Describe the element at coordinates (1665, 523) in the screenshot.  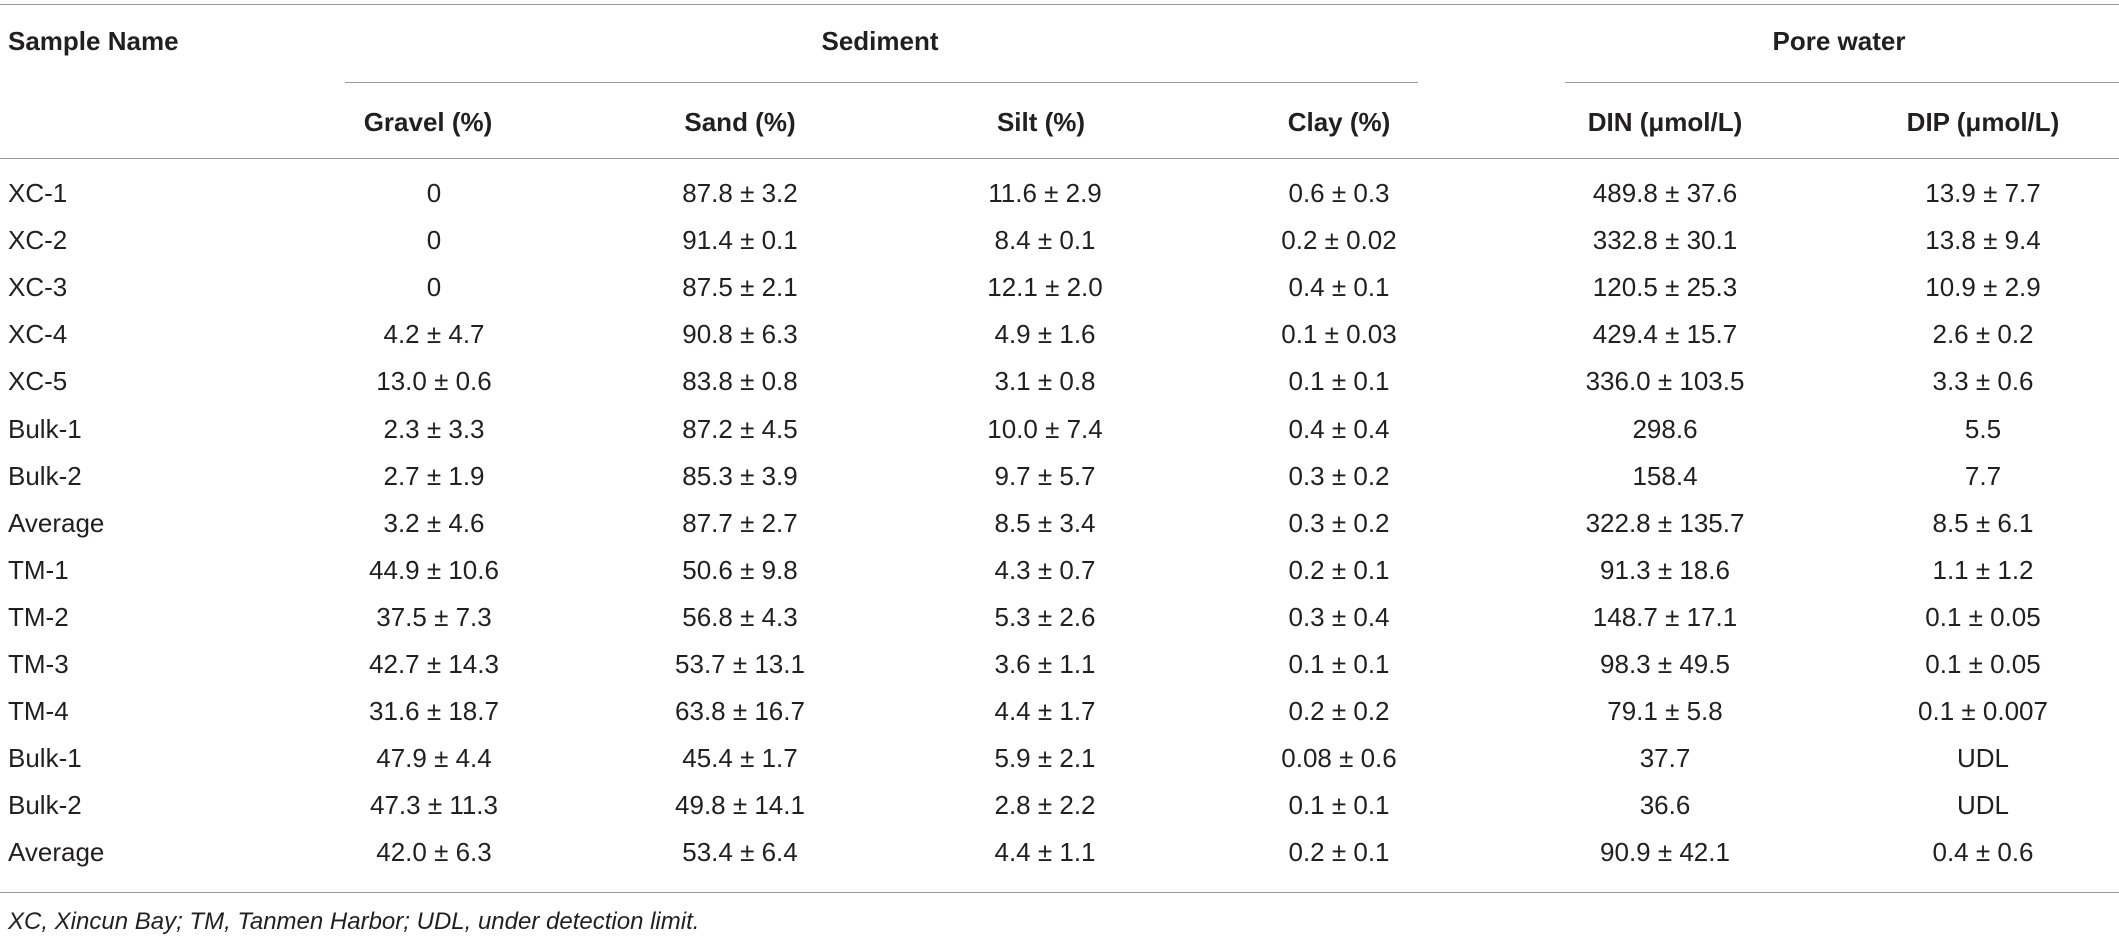
I see `cell-din: 322.8 ± 135.7` at that location.